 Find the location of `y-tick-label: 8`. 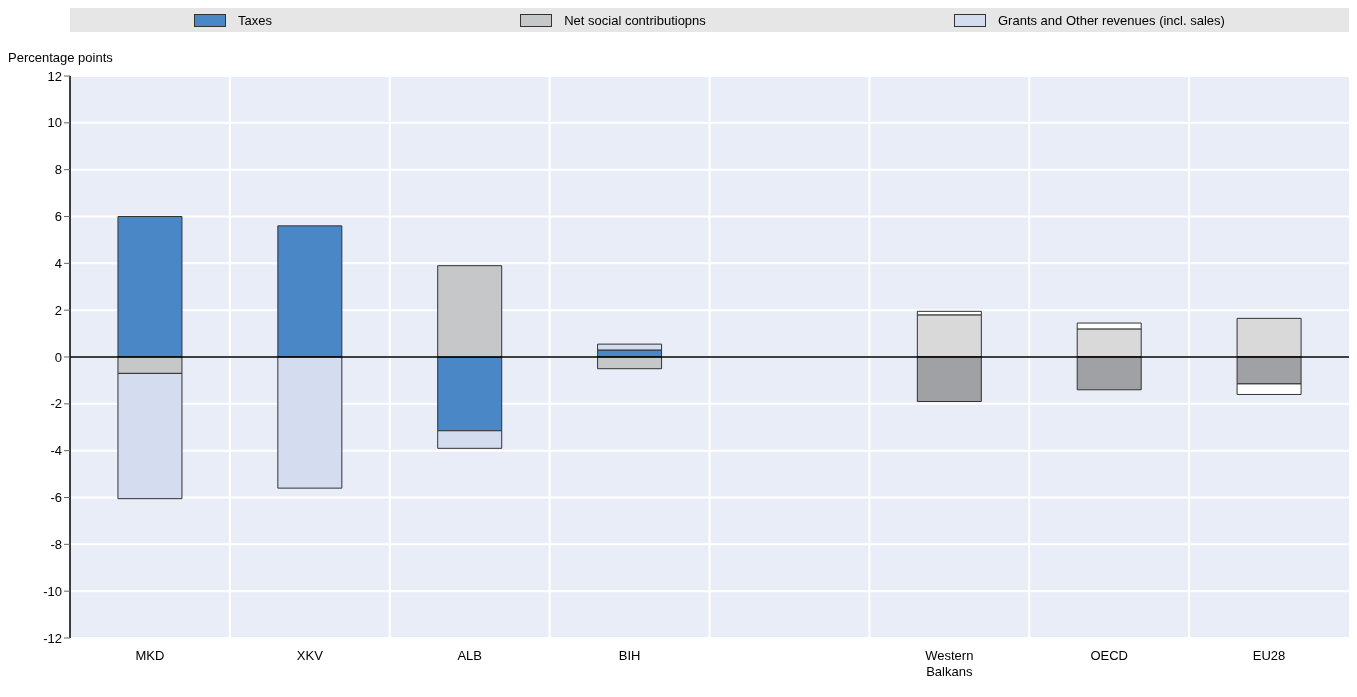

y-tick-label: 8 is located at coordinates (58, 170).